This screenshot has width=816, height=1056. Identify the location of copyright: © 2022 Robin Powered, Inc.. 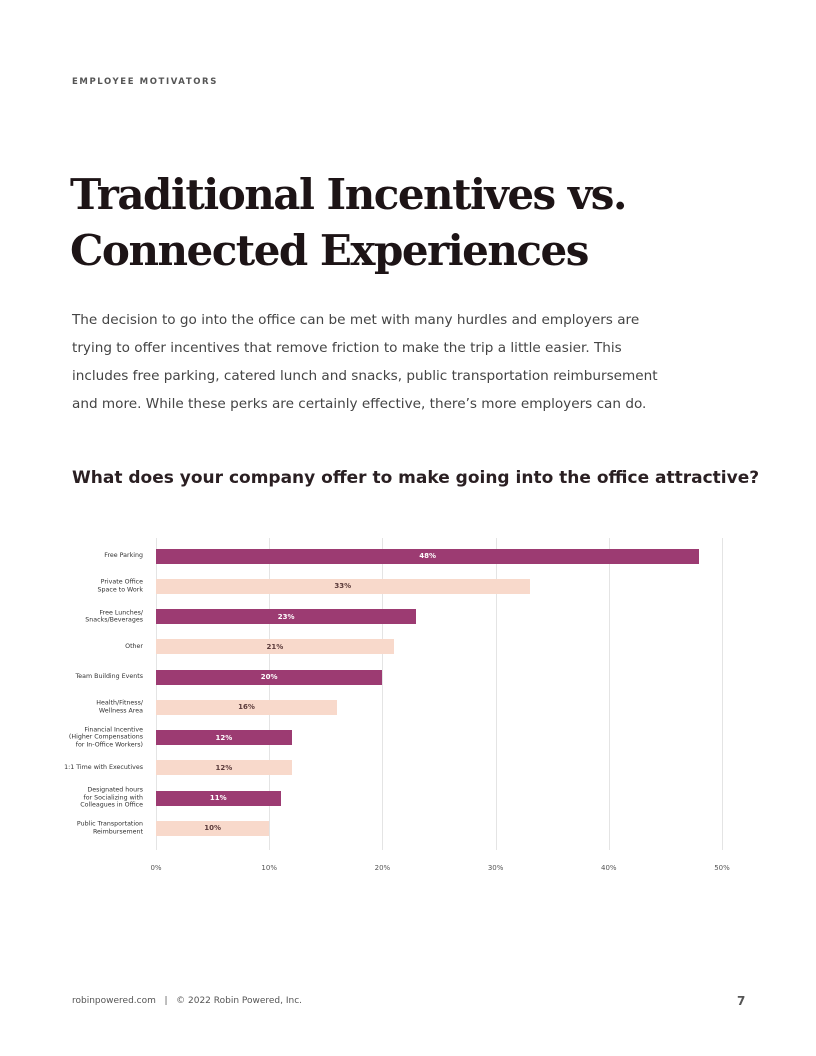
(239, 1001).